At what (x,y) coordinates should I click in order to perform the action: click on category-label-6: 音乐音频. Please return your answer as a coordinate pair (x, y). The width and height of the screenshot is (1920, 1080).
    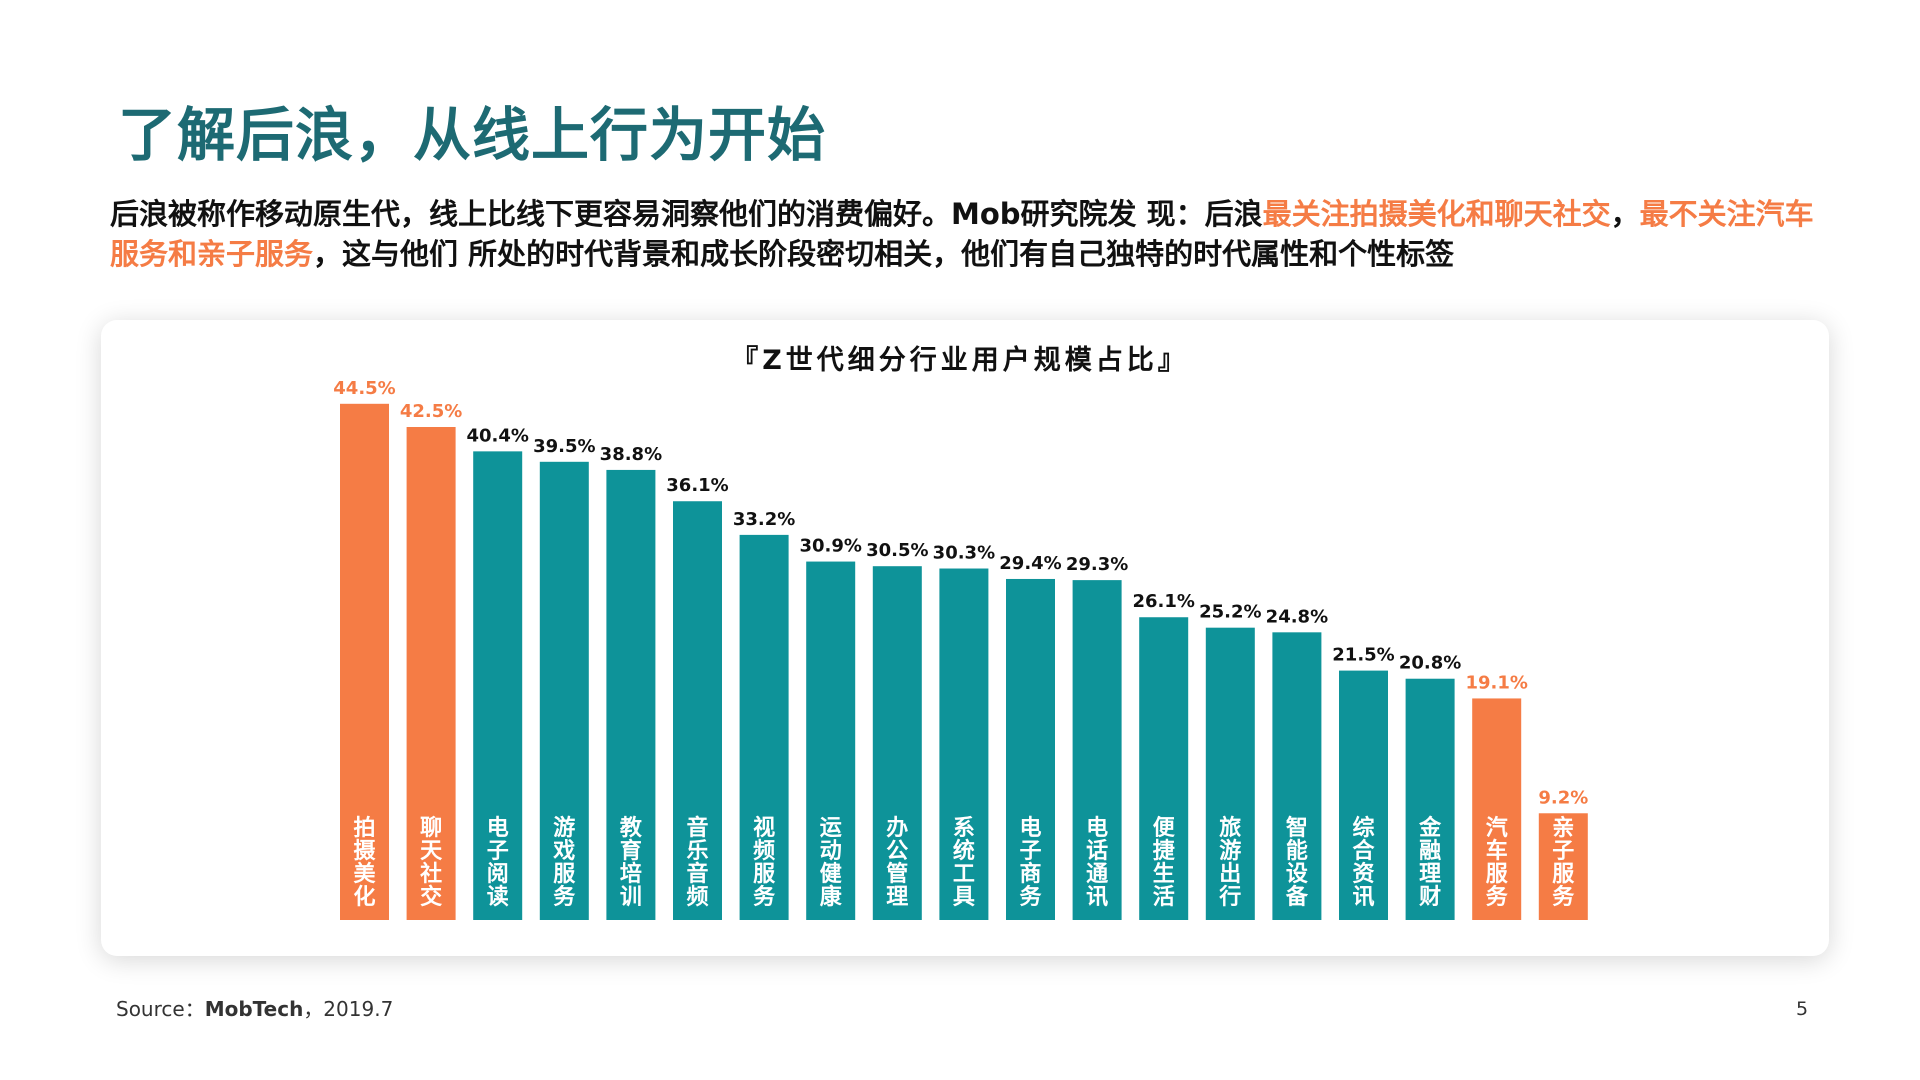
    Looking at the image, I should click on (697, 862).